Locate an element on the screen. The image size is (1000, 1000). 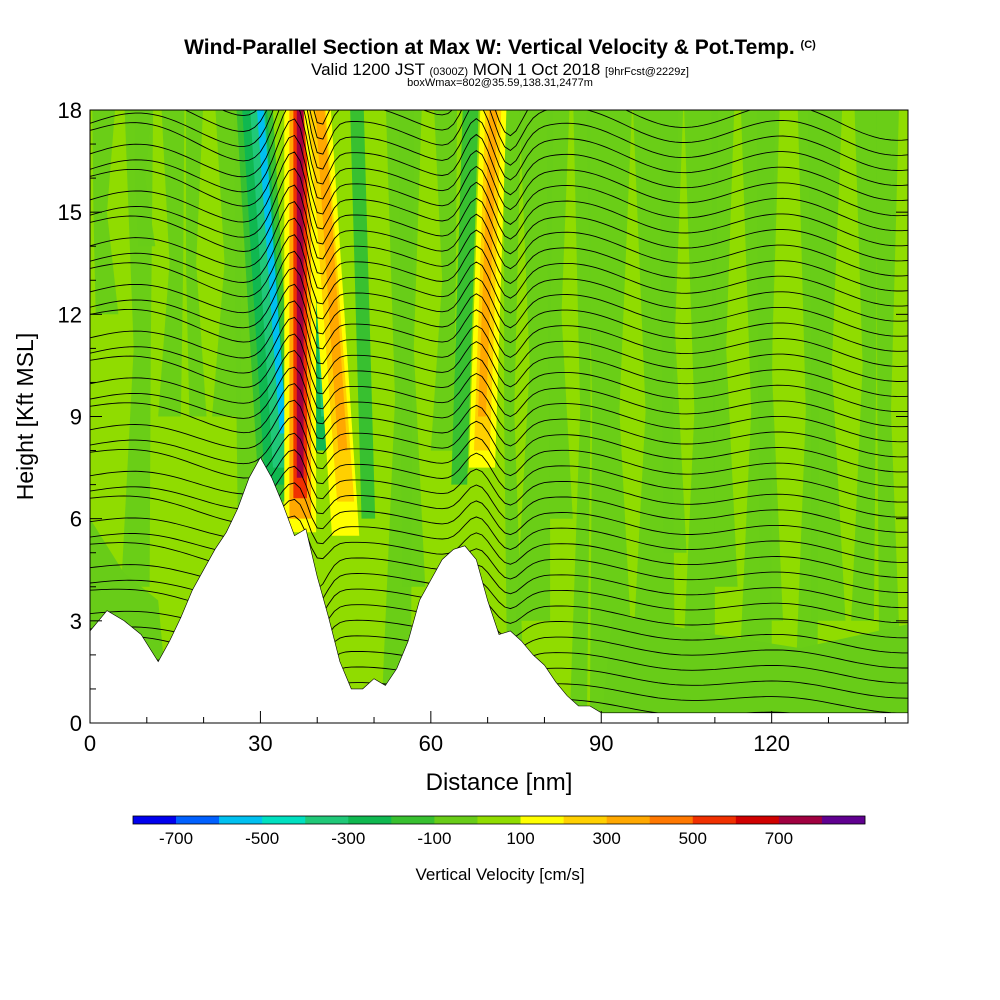
valid-time: Valid 1200 JST is located at coordinates (368, 69).